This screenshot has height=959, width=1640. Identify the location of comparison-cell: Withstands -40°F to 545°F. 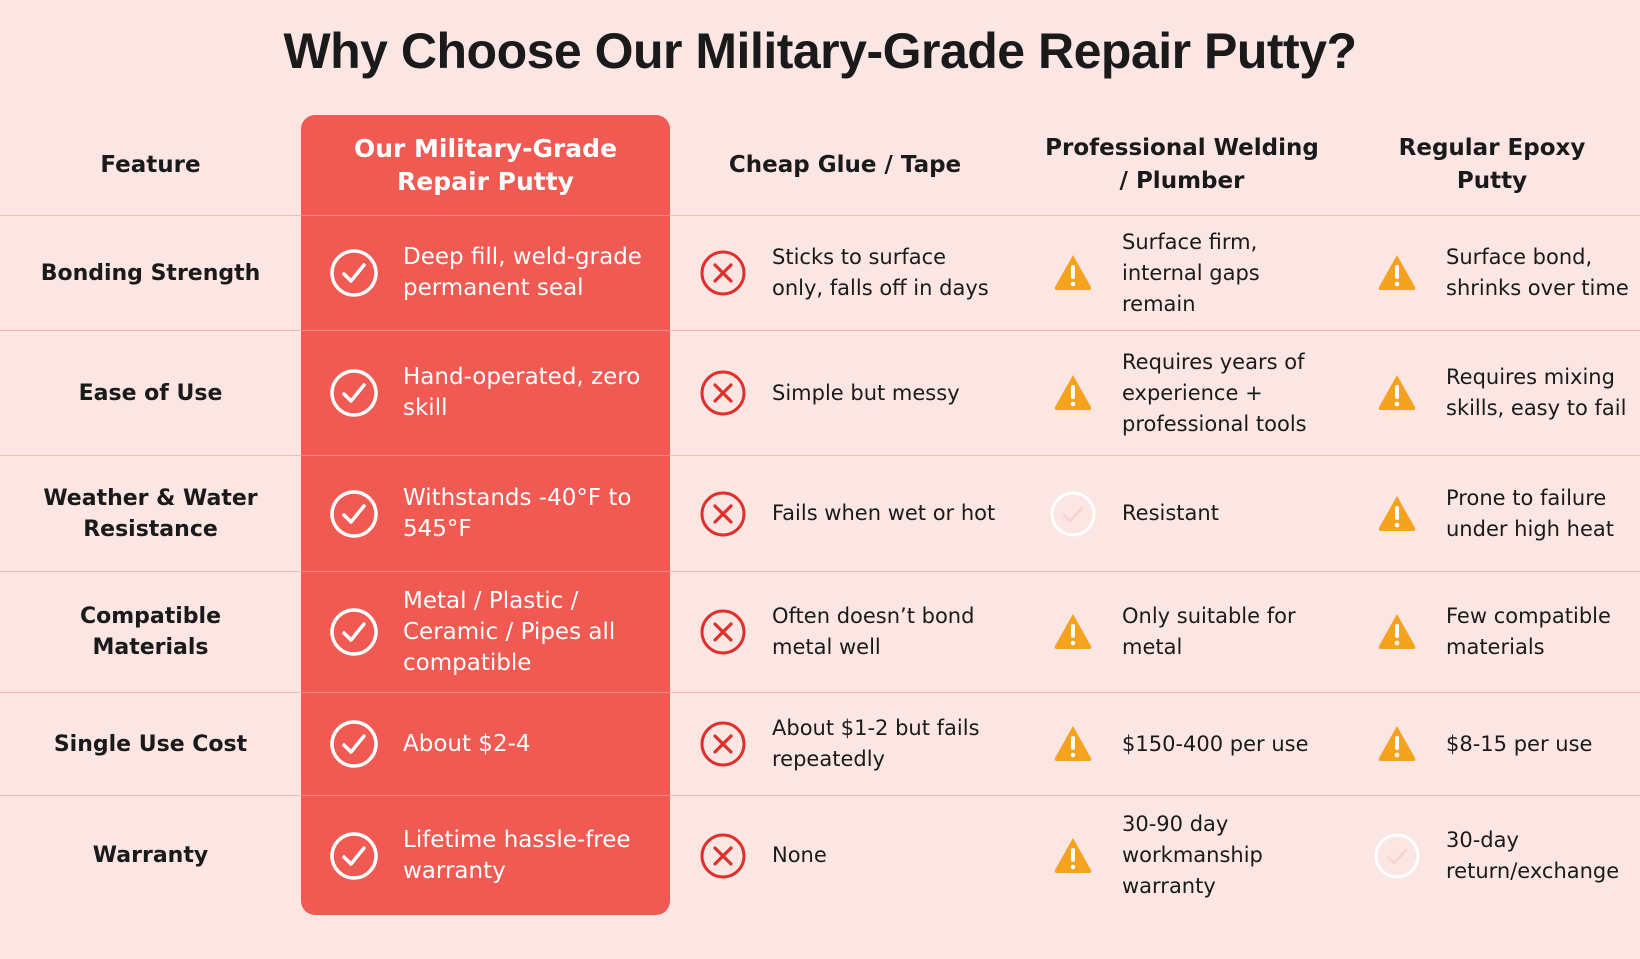
(485, 513).